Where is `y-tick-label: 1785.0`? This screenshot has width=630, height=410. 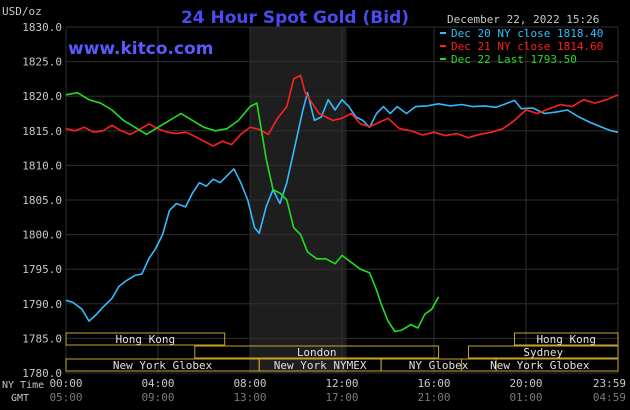
y-tick-label: 1785.0 is located at coordinates (42, 338).